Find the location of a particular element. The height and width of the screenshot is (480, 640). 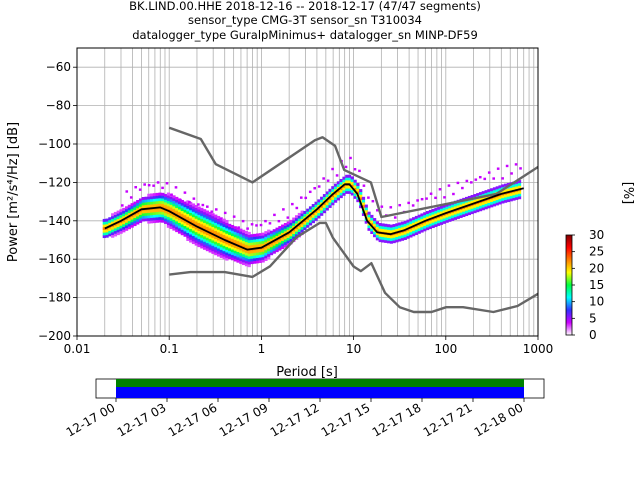

timeline-tick-label: 12-17 03 is located at coordinates (142, 419).